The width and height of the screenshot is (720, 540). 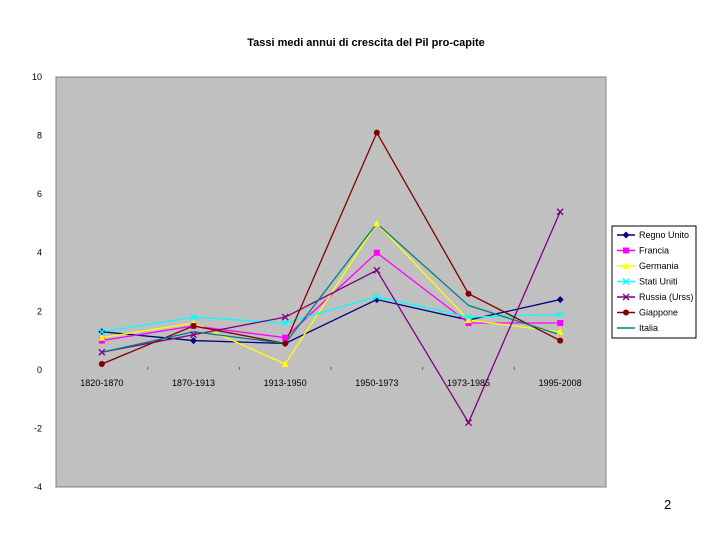 What do you see at coordinates (39, 311) in the screenshot?
I see `y-tick-label: 2` at bounding box center [39, 311].